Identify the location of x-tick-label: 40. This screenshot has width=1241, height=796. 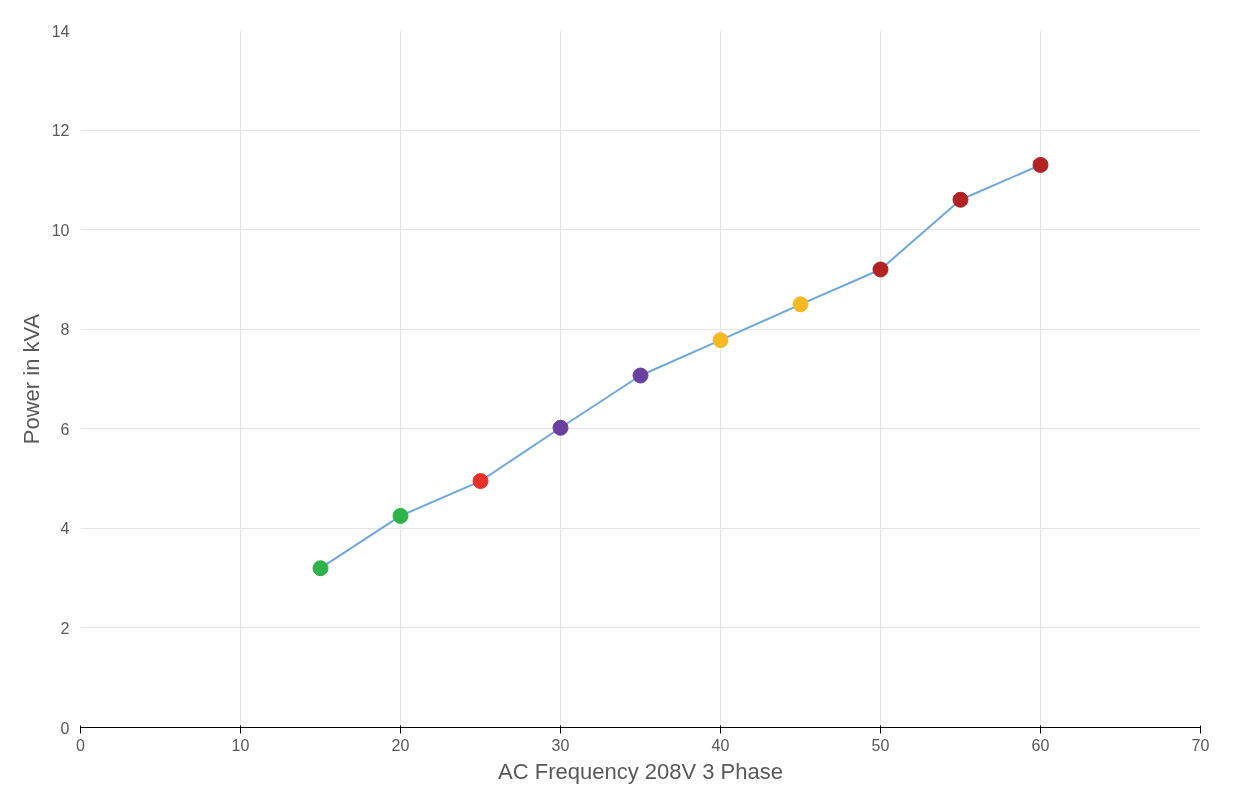
(720, 745).